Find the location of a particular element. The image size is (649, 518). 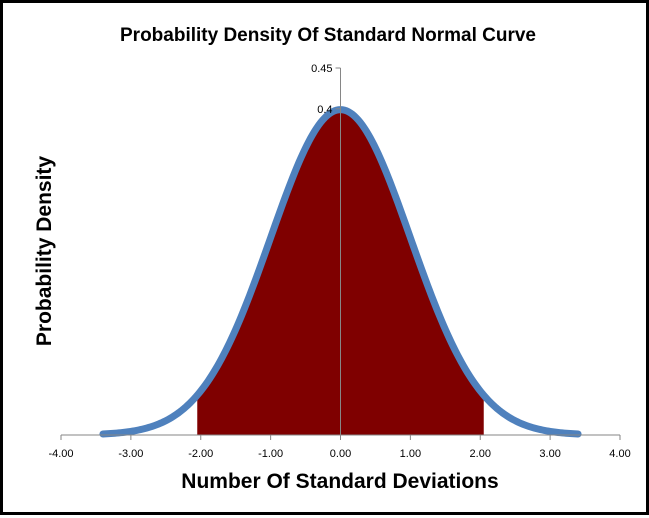

y-tick-label: 0.4 is located at coordinates (324, 110).